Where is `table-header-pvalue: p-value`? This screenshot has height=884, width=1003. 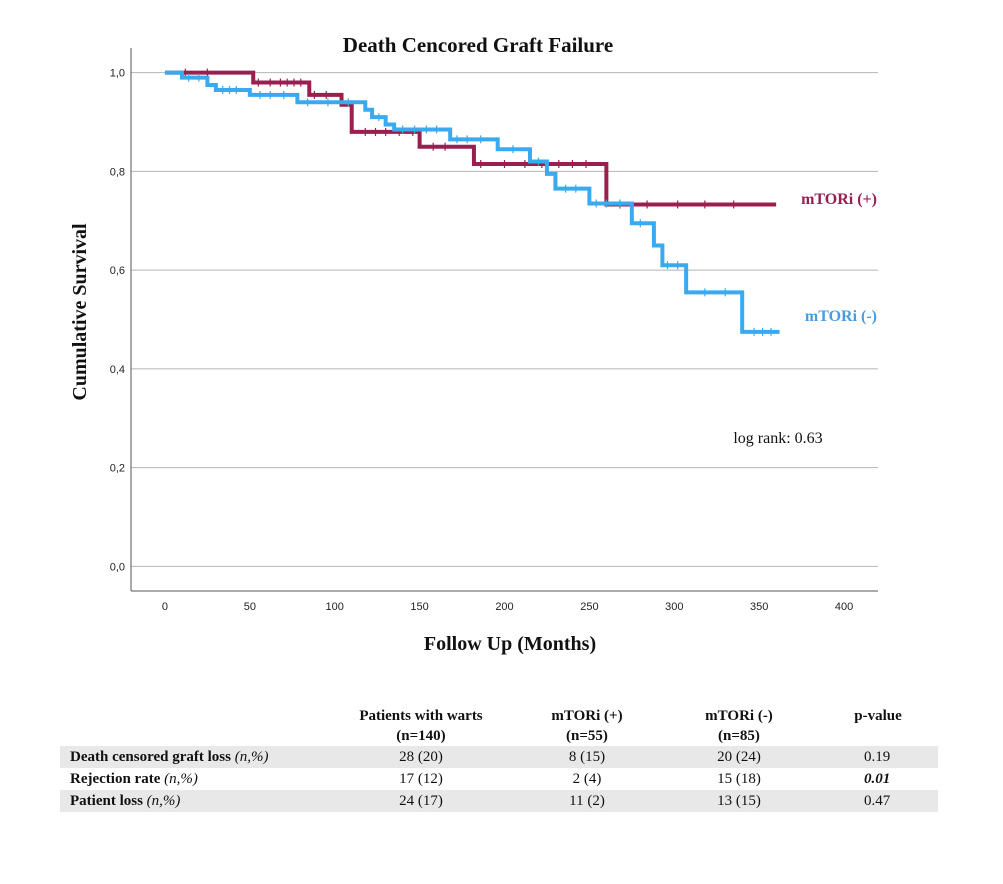
table-header-pvalue: p-value is located at coordinates (878, 716).